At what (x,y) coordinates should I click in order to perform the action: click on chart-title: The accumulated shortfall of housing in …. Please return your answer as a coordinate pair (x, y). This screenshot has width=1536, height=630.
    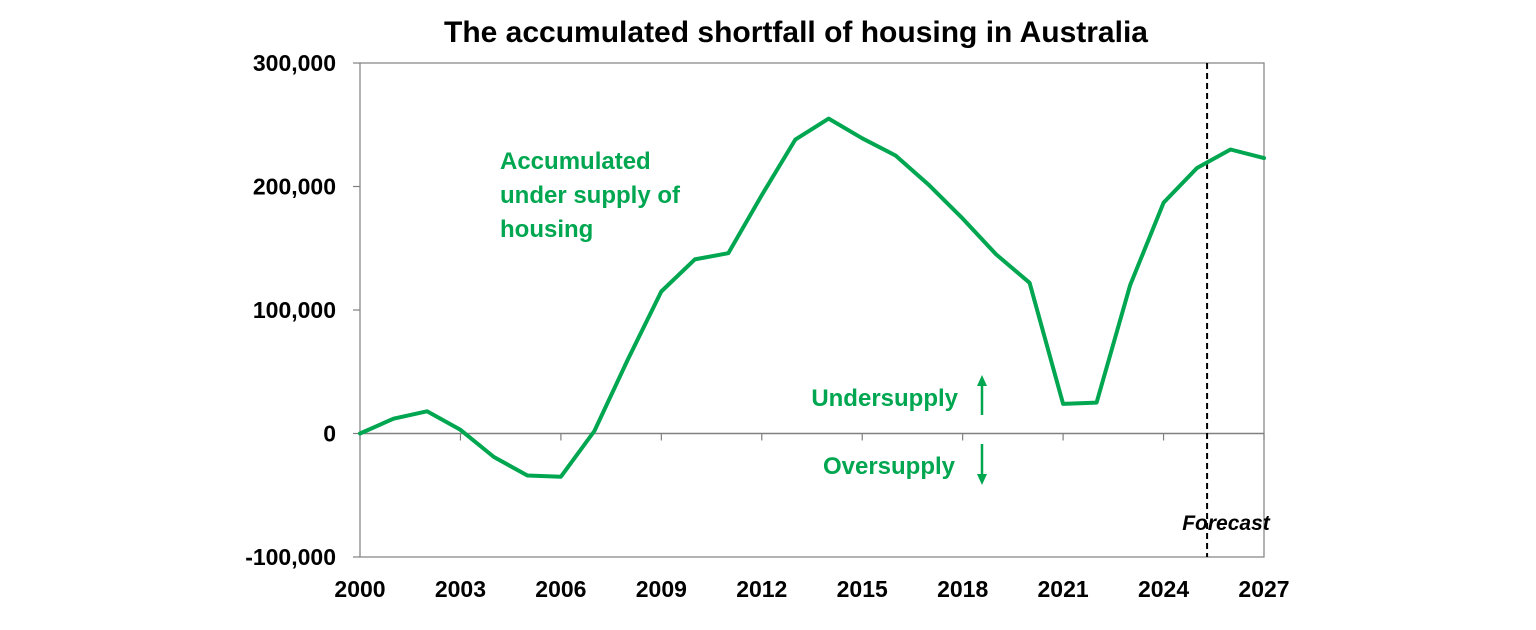
    Looking at the image, I should click on (796, 32).